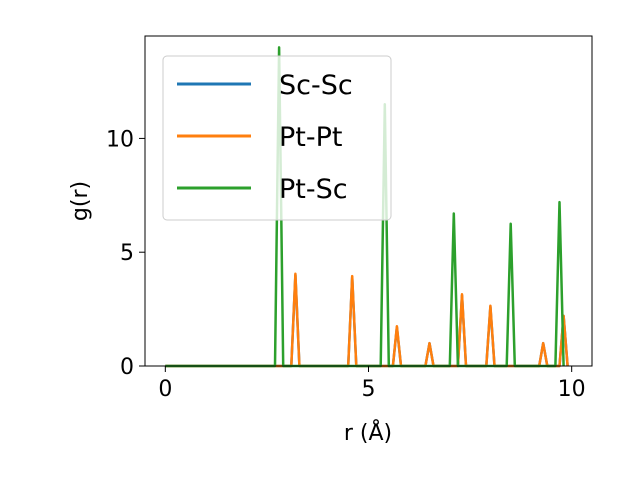 This screenshot has height=480, width=640. What do you see at coordinates (310, 137) in the screenshot?
I see `legend-label-pt-pt: Pt-Pt` at bounding box center [310, 137].